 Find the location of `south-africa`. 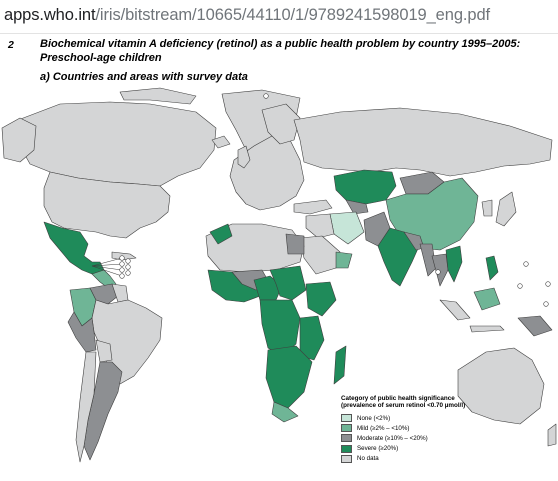

south-africa is located at coordinates (285, 412).